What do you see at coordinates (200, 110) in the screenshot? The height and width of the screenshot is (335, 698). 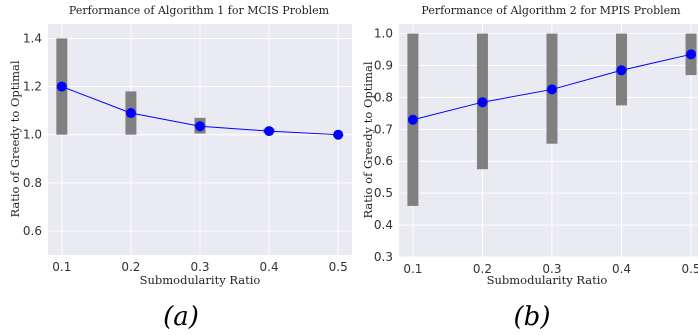 I see `series-points-a` at bounding box center [200, 110].